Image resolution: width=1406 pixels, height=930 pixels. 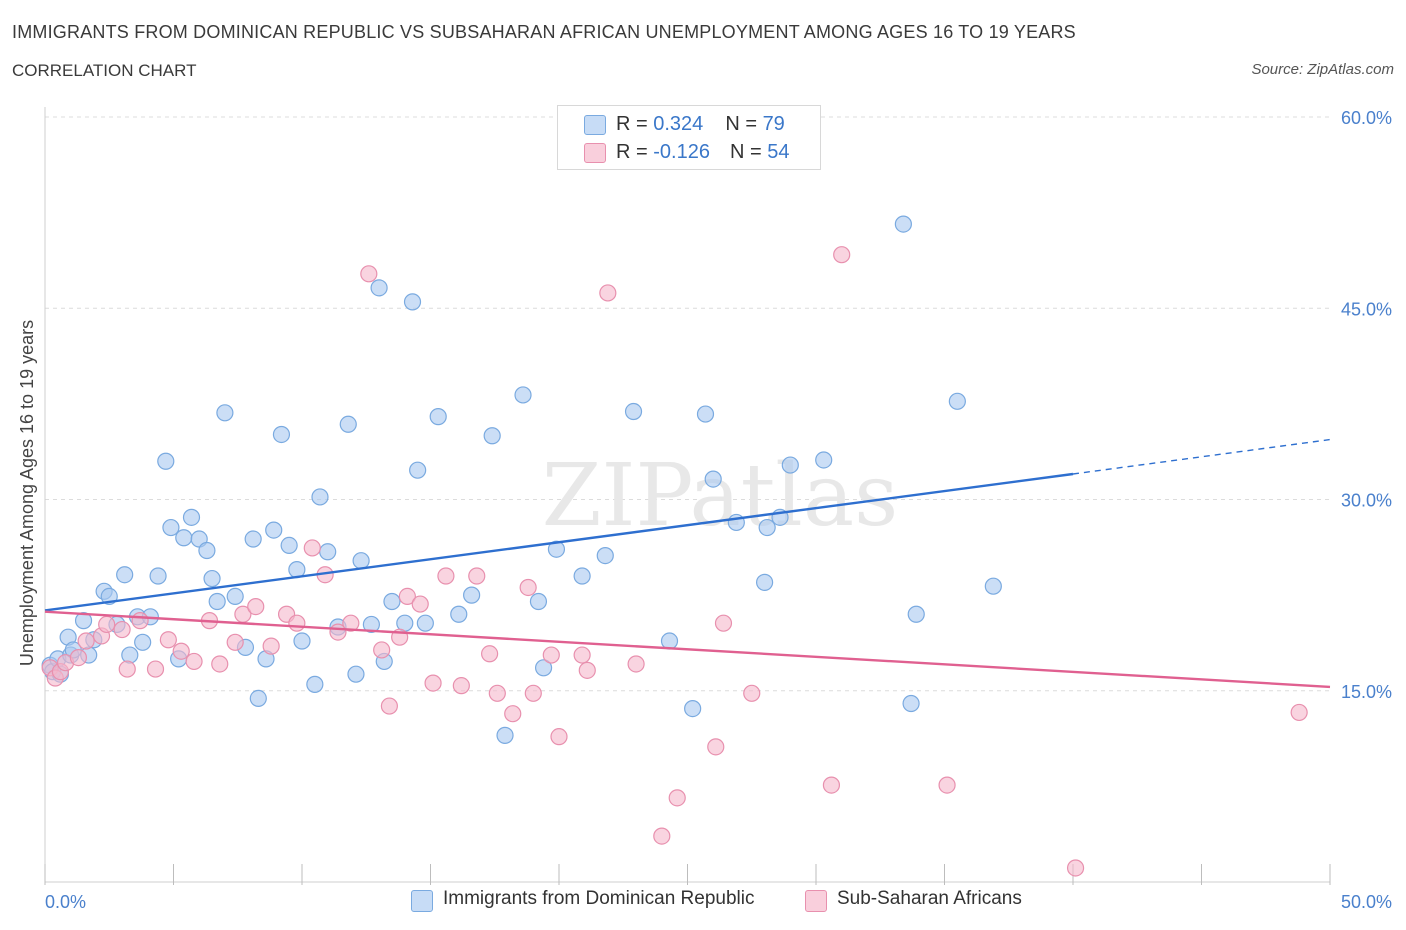 I want to click on bottom-legend-swatch-dominican, so click(x=422, y=901).